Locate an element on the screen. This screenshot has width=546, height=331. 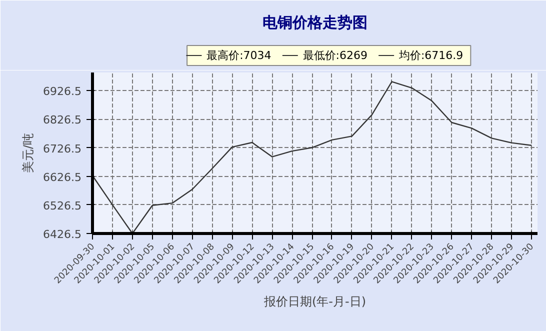
y-axis-title: 美元/吨 is located at coordinates (28, 153).